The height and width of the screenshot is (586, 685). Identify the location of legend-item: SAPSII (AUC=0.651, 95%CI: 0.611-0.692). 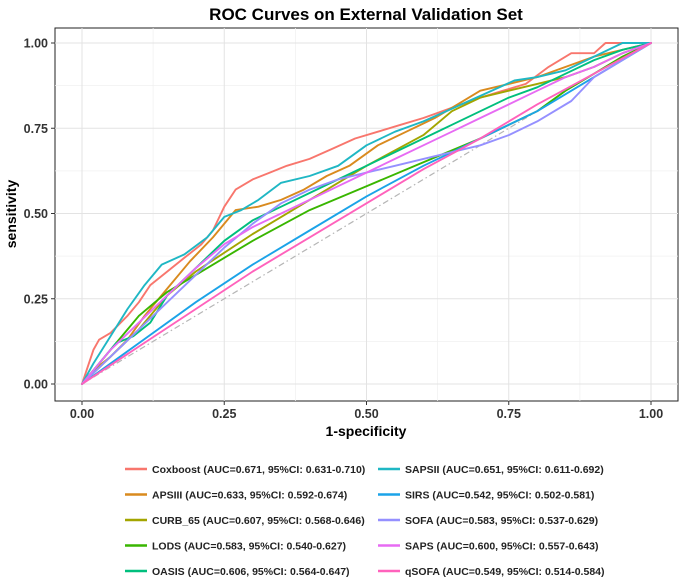
(491, 470).